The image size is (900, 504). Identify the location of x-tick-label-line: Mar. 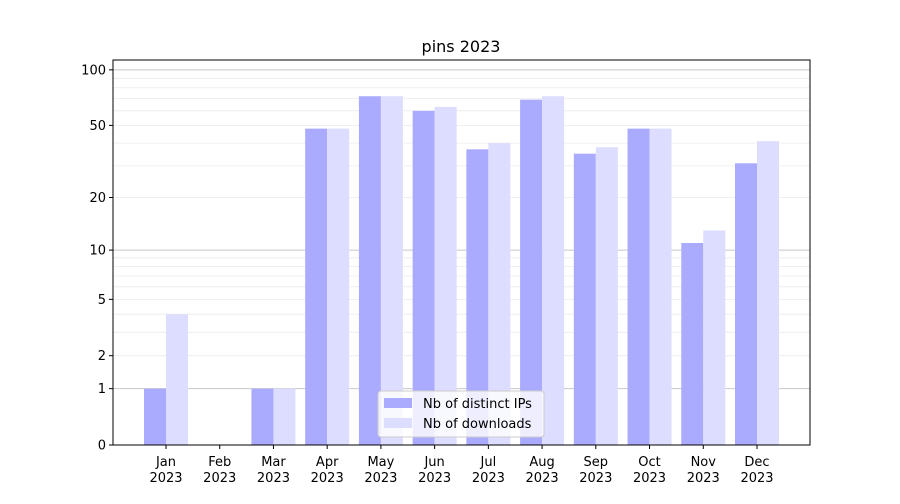
(273, 462).